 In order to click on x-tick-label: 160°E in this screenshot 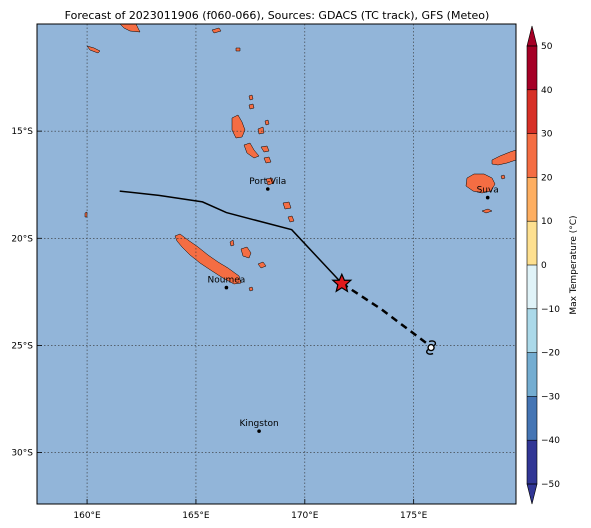, I will do `click(87, 516)`.